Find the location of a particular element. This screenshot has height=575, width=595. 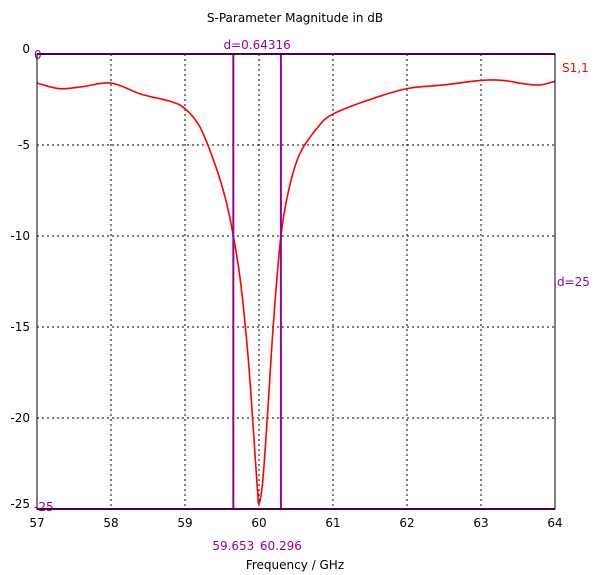

x-tick-label: 59 is located at coordinates (184, 523).